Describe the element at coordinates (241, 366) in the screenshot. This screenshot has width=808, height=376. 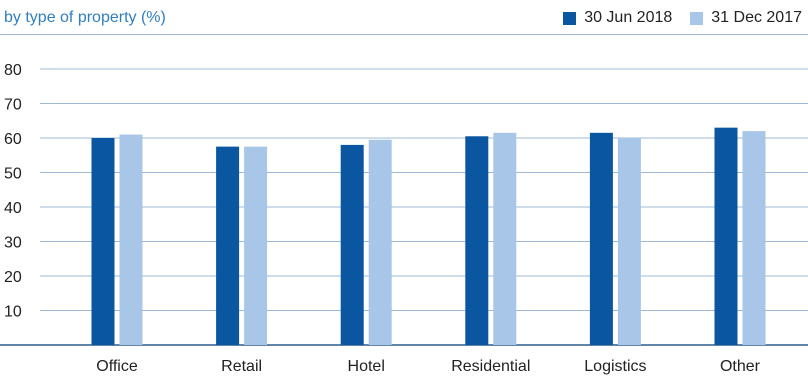
I see `x-tick-label: Retail` at that location.